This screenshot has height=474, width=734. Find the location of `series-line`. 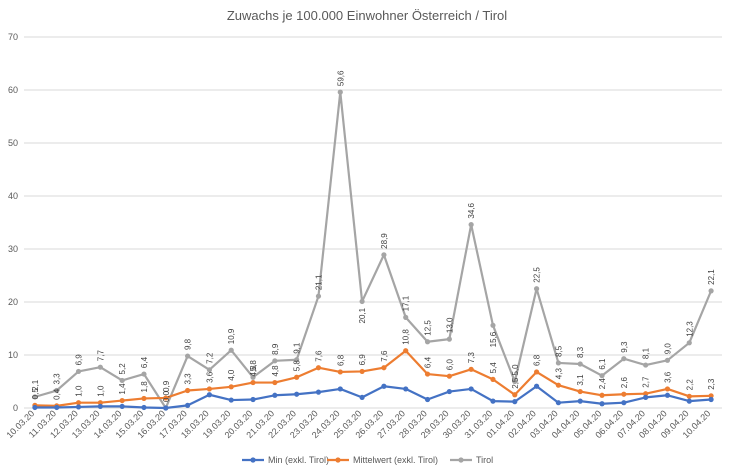

series-line is located at coordinates (373, 378).